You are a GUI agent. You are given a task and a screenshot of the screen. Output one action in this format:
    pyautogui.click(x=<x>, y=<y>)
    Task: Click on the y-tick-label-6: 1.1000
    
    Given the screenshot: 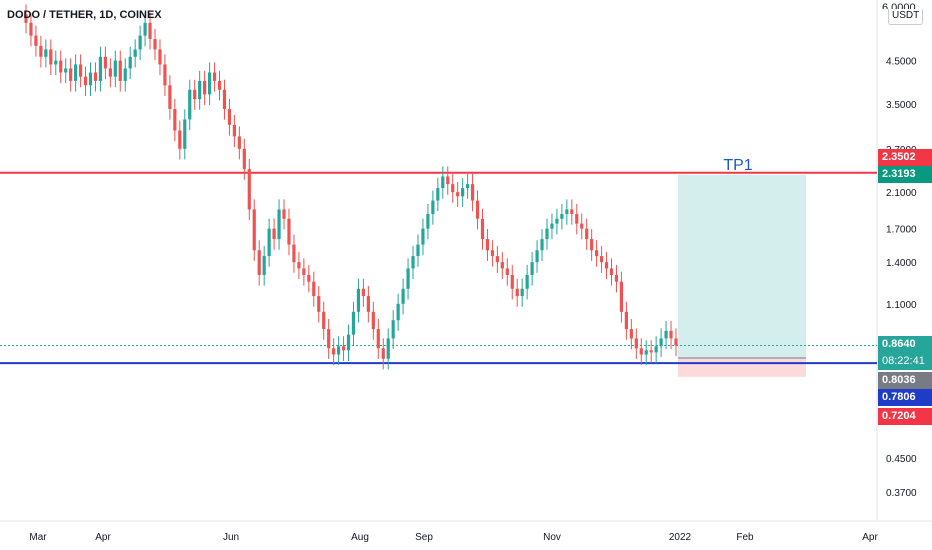 What is the action you would take?
    pyautogui.click(x=901, y=305)
    